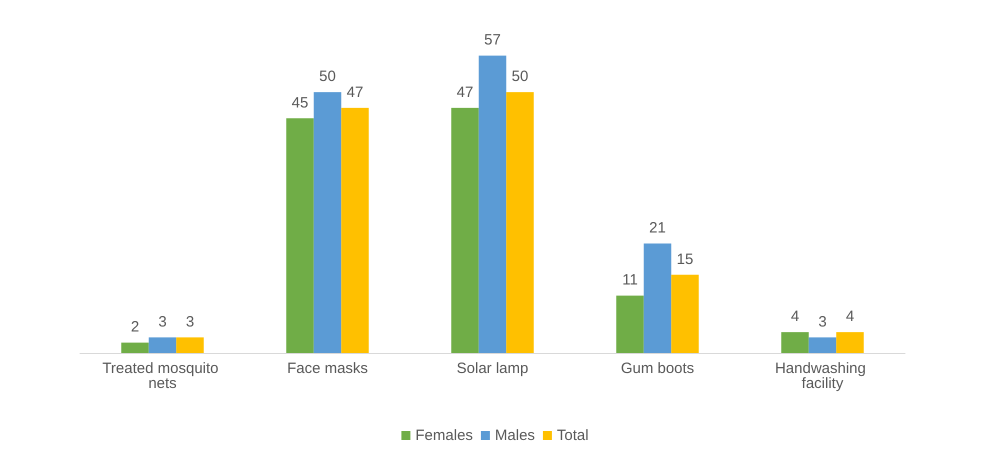  What do you see at coordinates (492, 40) in the screenshot?
I see `data-label: 57` at bounding box center [492, 40].